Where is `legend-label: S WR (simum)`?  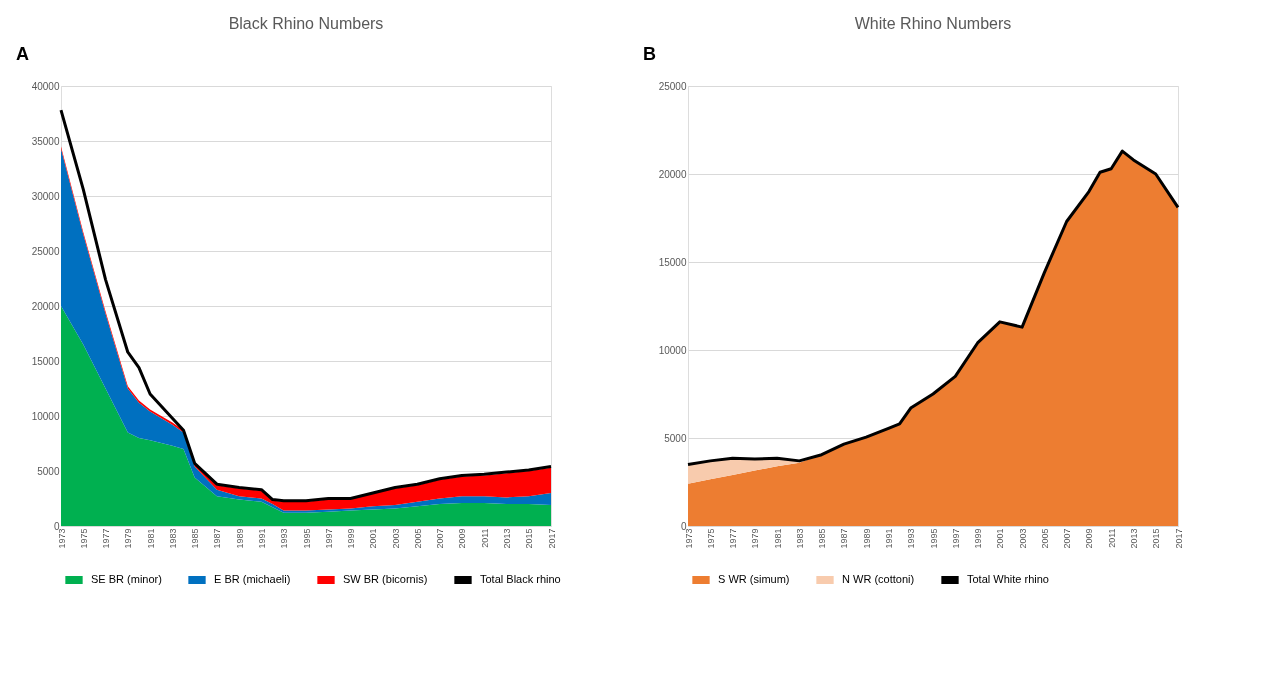 legend-label: S WR (simum) is located at coordinates (754, 579).